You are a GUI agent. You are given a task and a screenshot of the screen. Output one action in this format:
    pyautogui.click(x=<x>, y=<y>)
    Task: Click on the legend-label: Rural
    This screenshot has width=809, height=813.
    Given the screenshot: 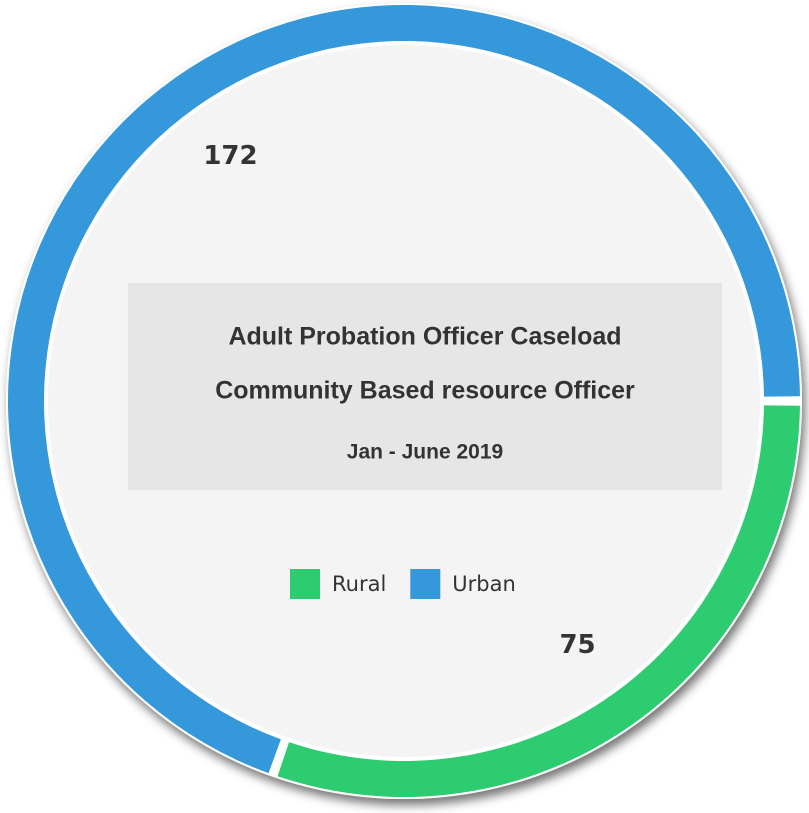 What is the action you would take?
    pyautogui.click(x=359, y=584)
    